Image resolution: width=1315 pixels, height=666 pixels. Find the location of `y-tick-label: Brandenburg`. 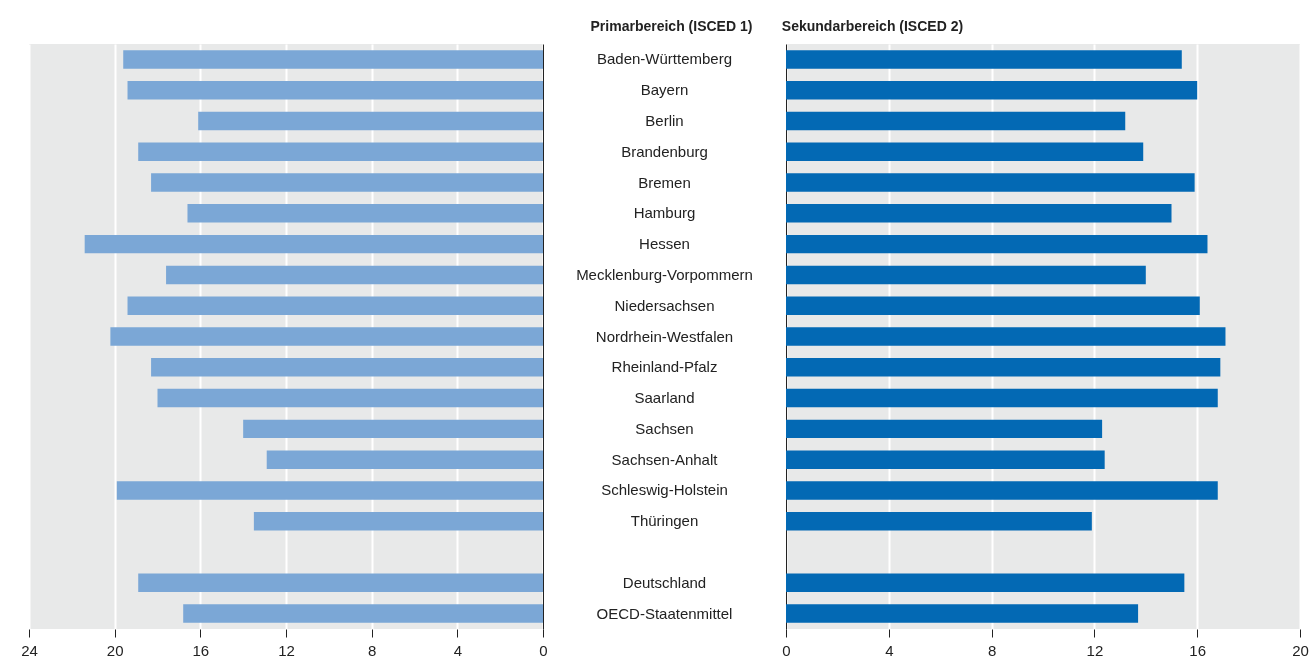

y-tick-label: Brandenburg is located at coordinates (664, 151).